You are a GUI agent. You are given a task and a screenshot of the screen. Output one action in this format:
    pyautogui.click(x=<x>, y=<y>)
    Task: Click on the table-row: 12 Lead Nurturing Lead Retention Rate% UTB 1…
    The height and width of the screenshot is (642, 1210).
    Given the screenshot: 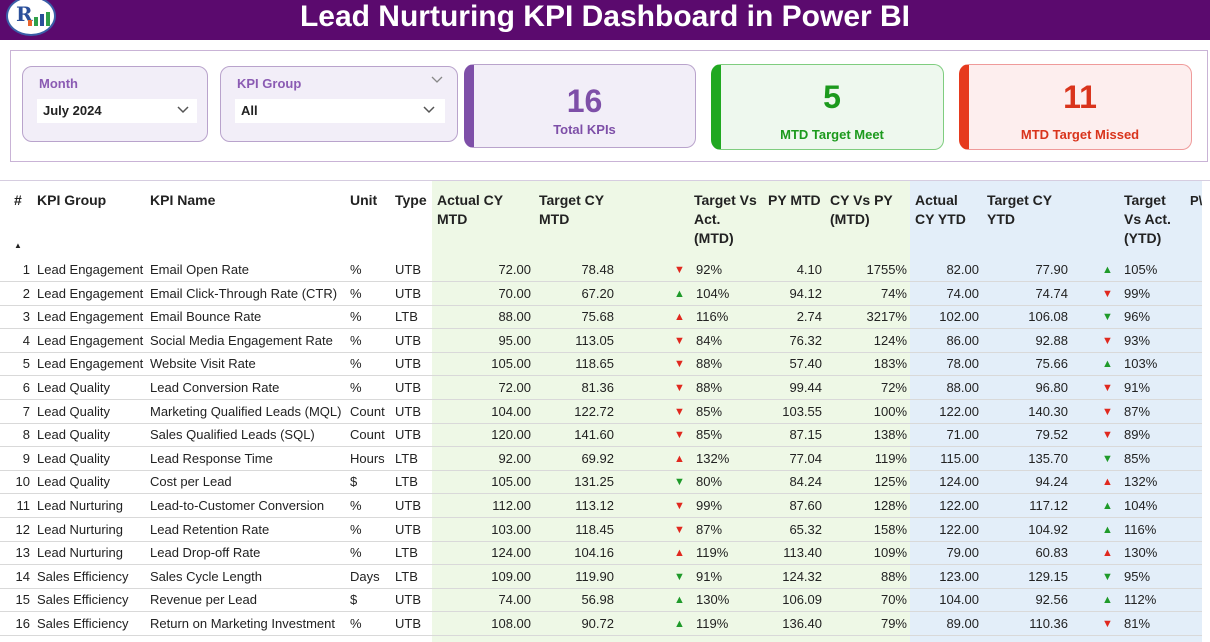 What is the action you would take?
    pyautogui.click(x=601, y=530)
    